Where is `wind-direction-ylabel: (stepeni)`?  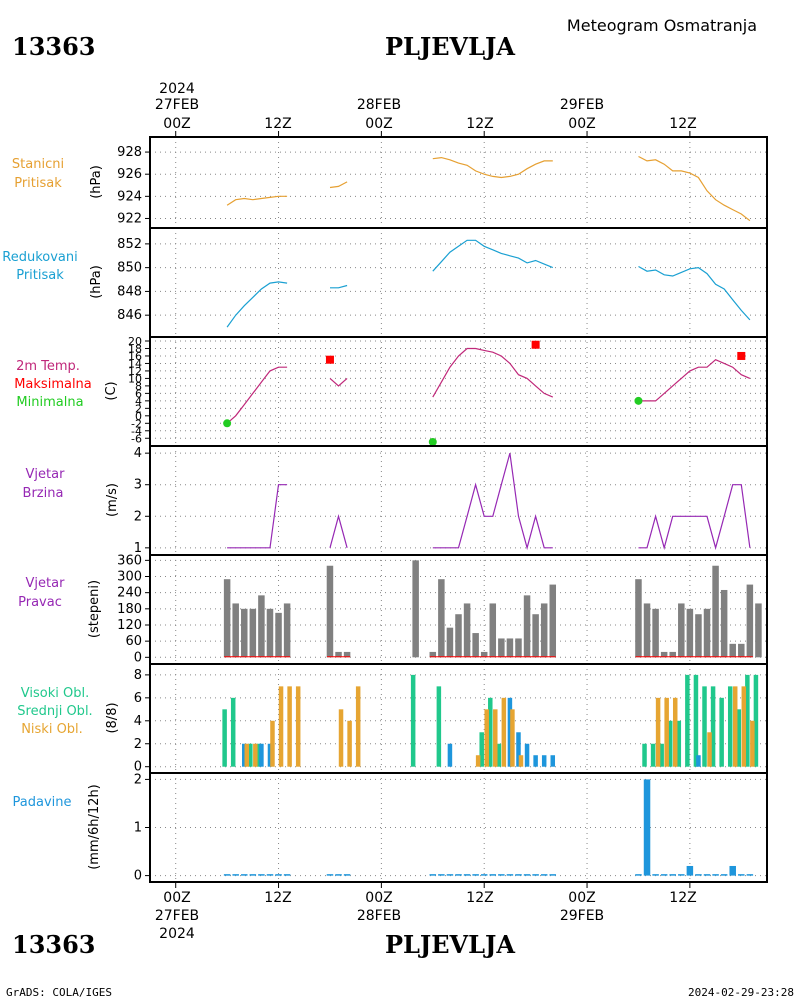
wind-direction-ylabel: (stepeni) is located at coordinates (94, 609).